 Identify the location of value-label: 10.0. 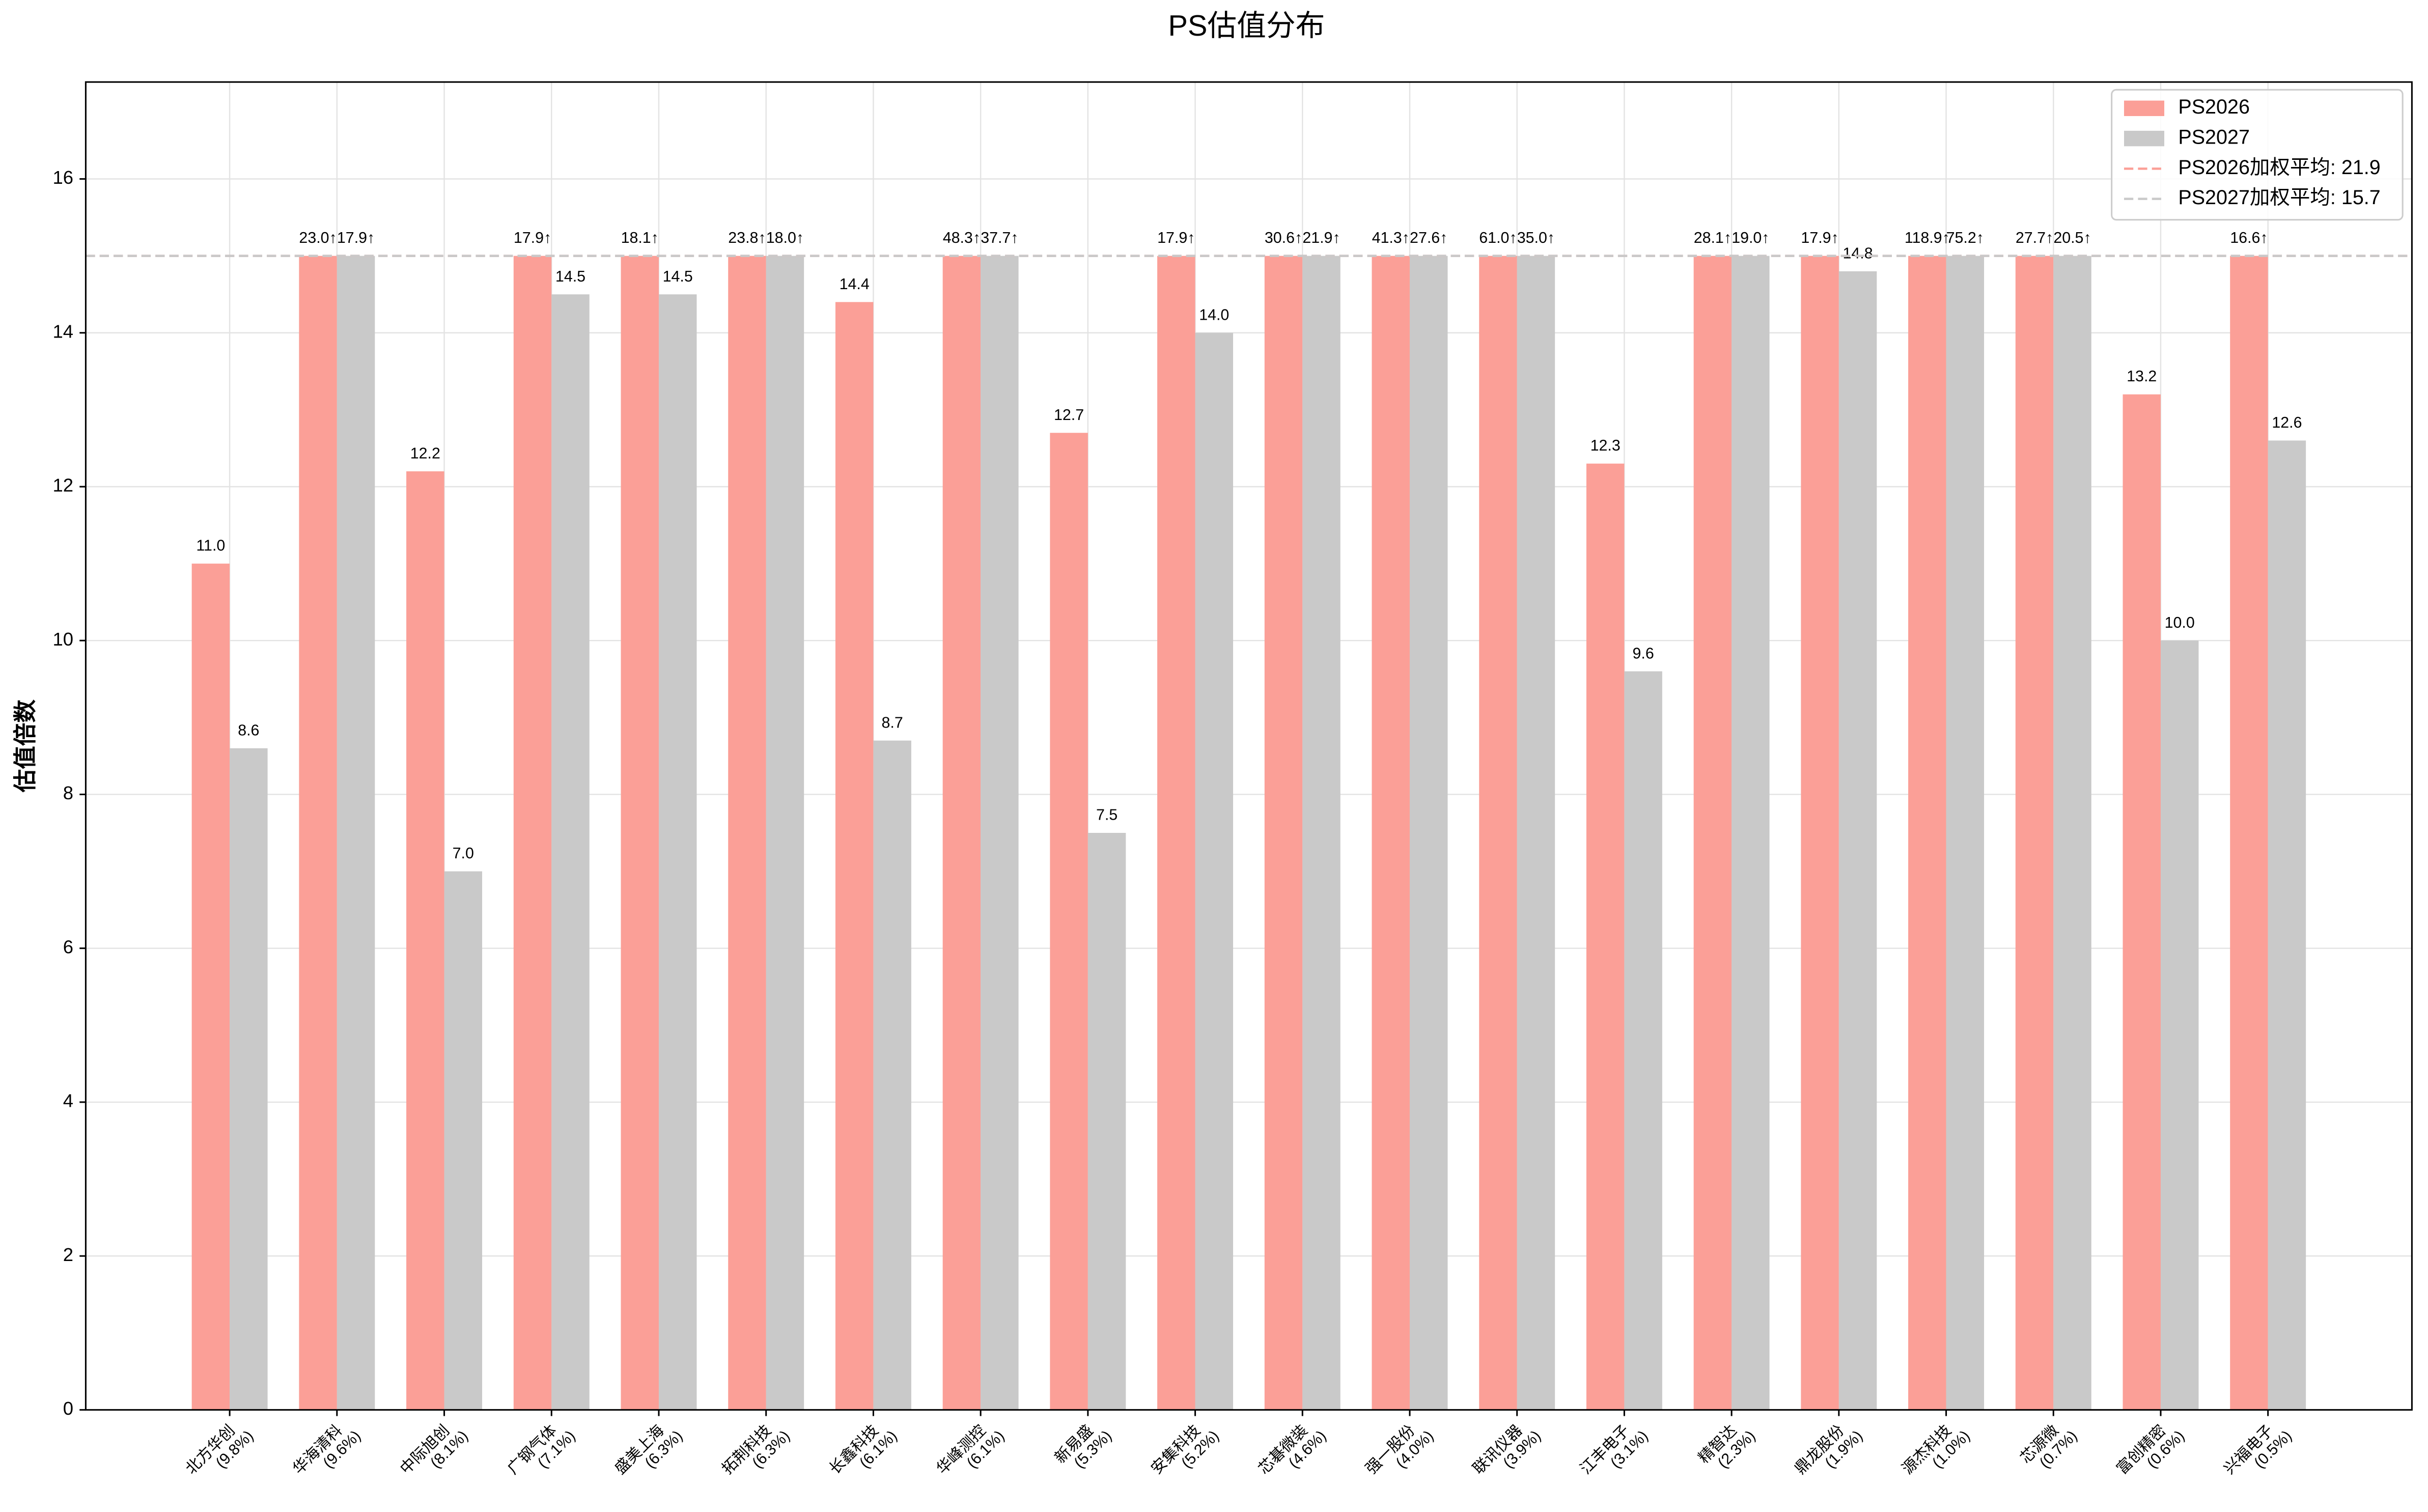
(2180, 622).